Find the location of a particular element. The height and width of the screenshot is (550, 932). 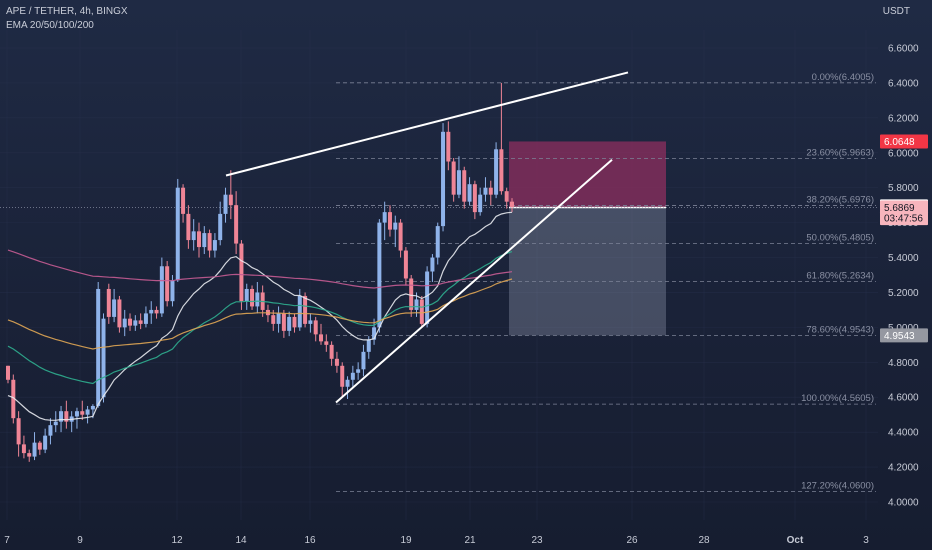

indicator-legend: EMA 20/50/100/200 is located at coordinates (50, 25).